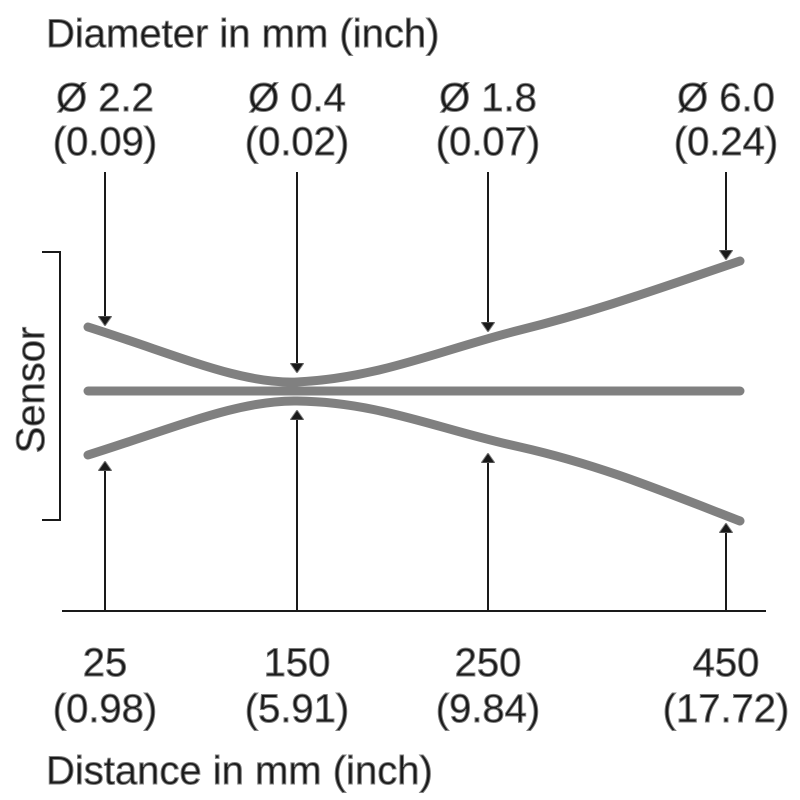 This screenshot has height=800, width=800. What do you see at coordinates (726, 709) in the screenshot?
I see `distance-inch-label: (17.72)` at bounding box center [726, 709].